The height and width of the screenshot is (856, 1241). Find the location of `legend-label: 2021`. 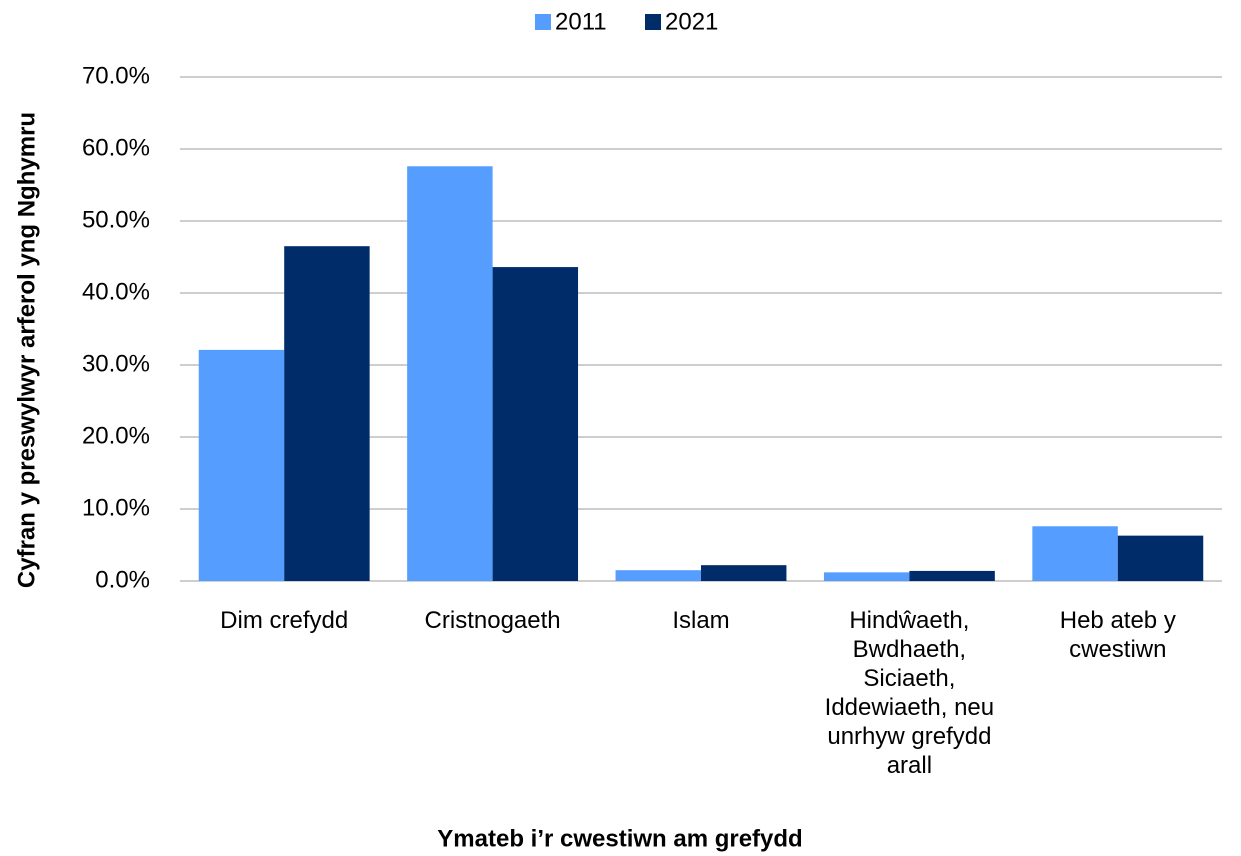

legend-label: 2021 is located at coordinates (691, 21).